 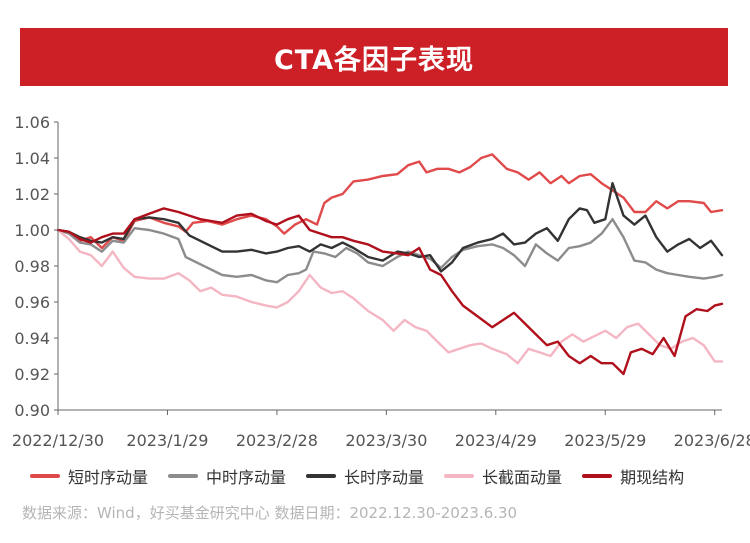 What do you see at coordinates (32, 374) in the screenshot?
I see `y-tick-label: 0.92` at bounding box center [32, 374].